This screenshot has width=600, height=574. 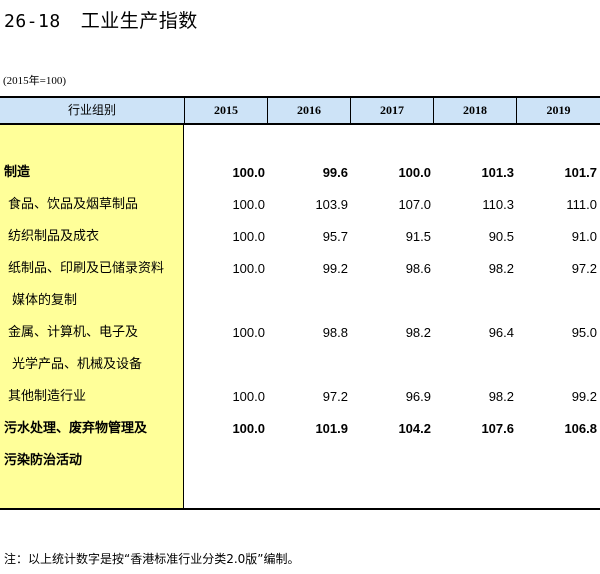 I want to click on table-header: 行业组别 2015 2016 2017 2018 2019, so click(x=300, y=110).